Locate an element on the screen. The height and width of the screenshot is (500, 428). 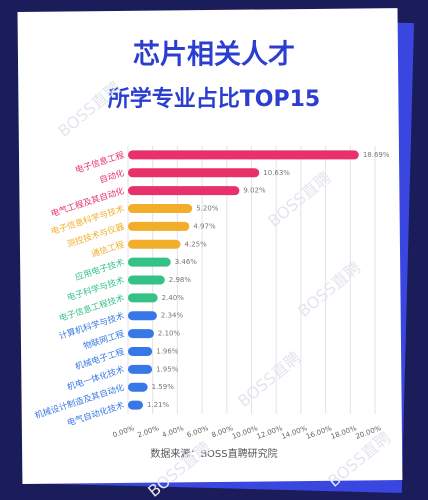
value-label: 3.46% is located at coordinates (186, 262).